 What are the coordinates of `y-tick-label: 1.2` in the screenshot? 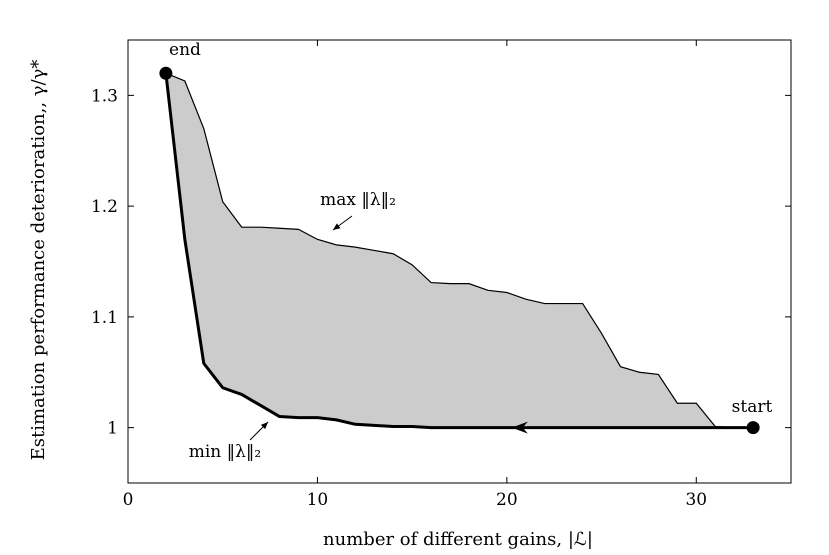 It's located at (104, 207).